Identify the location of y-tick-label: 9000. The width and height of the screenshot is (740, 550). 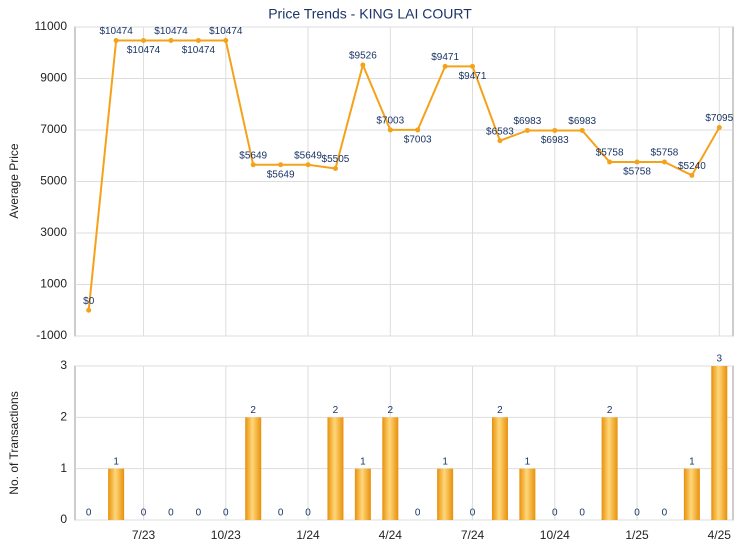
(53, 78).